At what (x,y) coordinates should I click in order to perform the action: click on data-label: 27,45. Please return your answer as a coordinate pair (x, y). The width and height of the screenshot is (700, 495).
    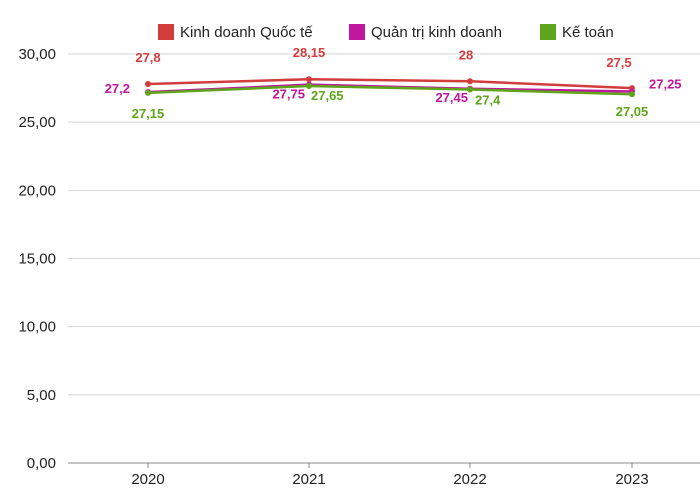
    Looking at the image, I should click on (451, 97).